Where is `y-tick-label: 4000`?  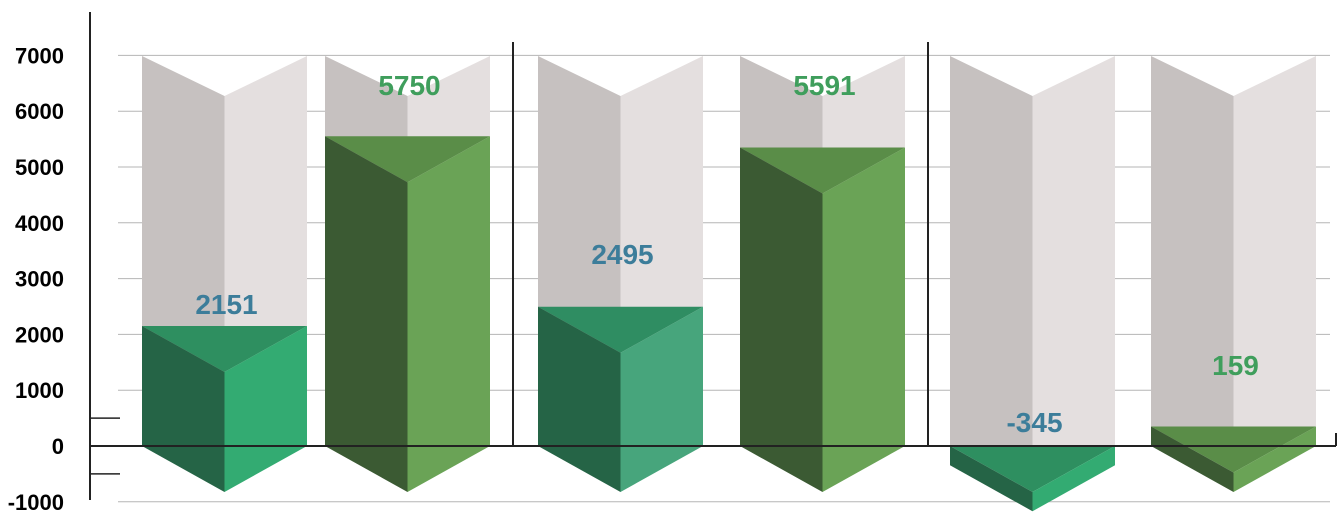
y-tick-label: 4000 is located at coordinates (39, 223).